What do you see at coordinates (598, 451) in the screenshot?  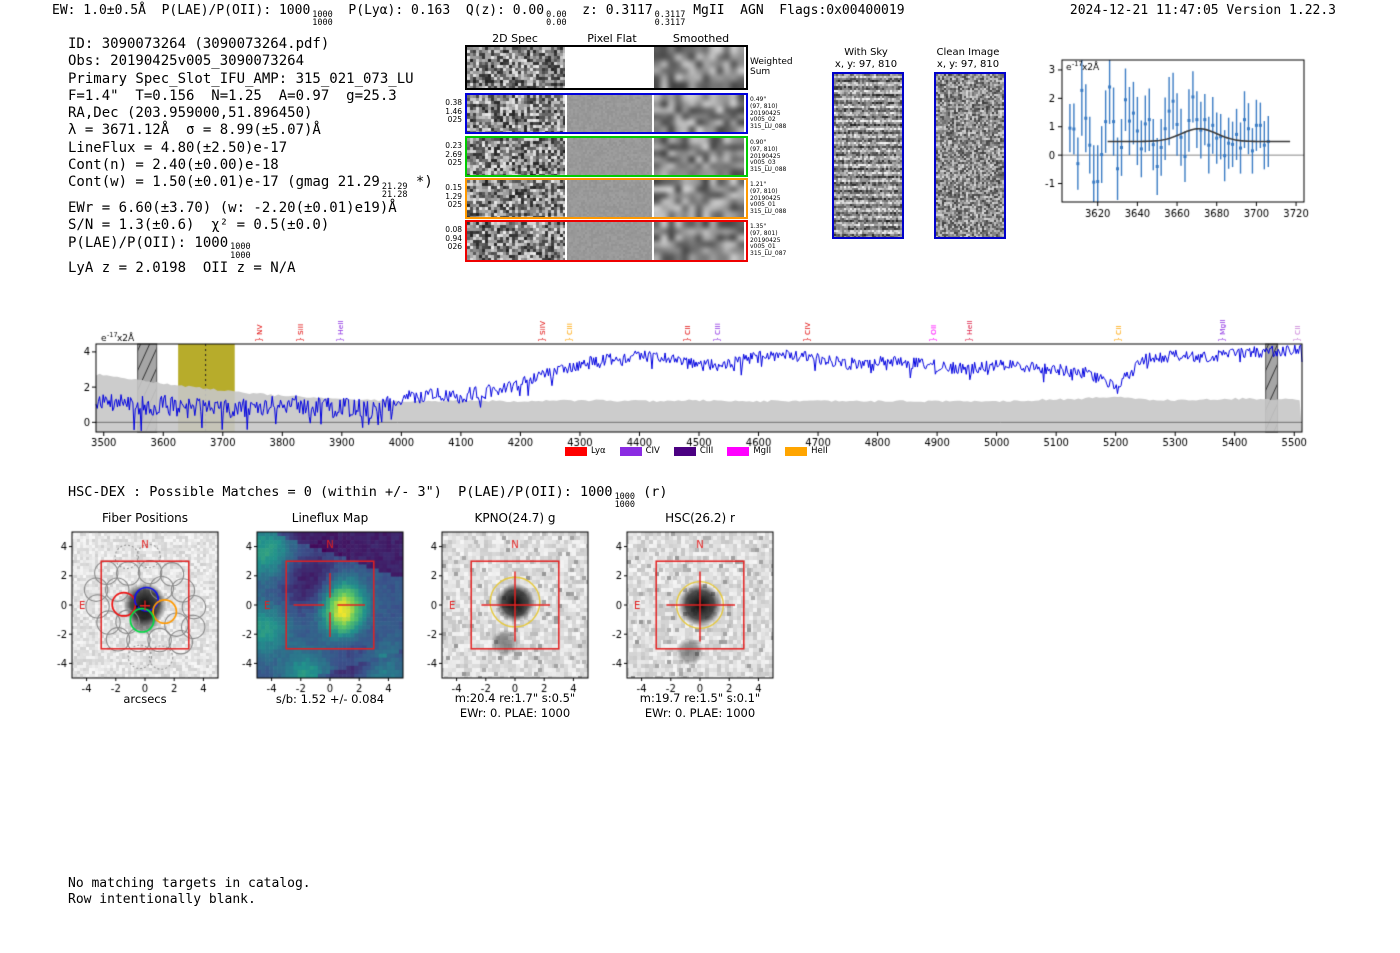 I see `legend-label: Lyα` at bounding box center [598, 451].